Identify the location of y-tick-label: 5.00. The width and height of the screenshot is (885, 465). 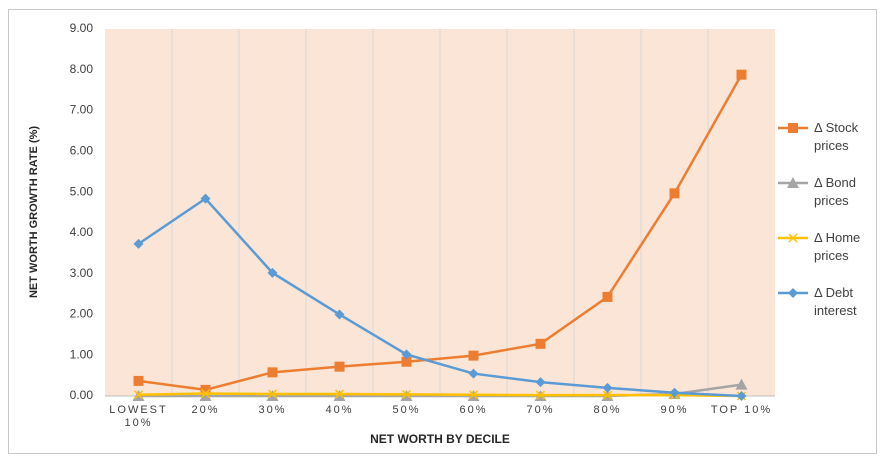
(82, 191).